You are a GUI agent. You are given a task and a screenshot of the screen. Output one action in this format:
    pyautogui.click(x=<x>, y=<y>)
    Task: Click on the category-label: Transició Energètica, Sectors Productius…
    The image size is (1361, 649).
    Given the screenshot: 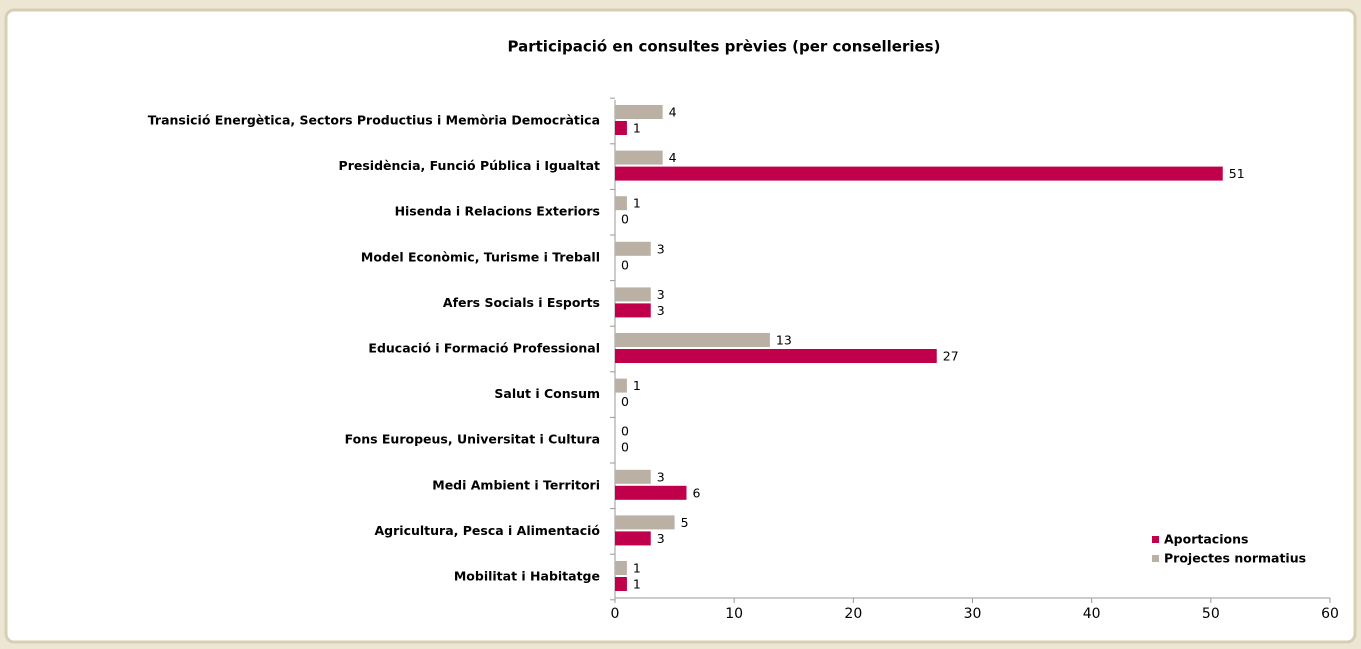 What is the action you would take?
    pyautogui.click(x=374, y=120)
    